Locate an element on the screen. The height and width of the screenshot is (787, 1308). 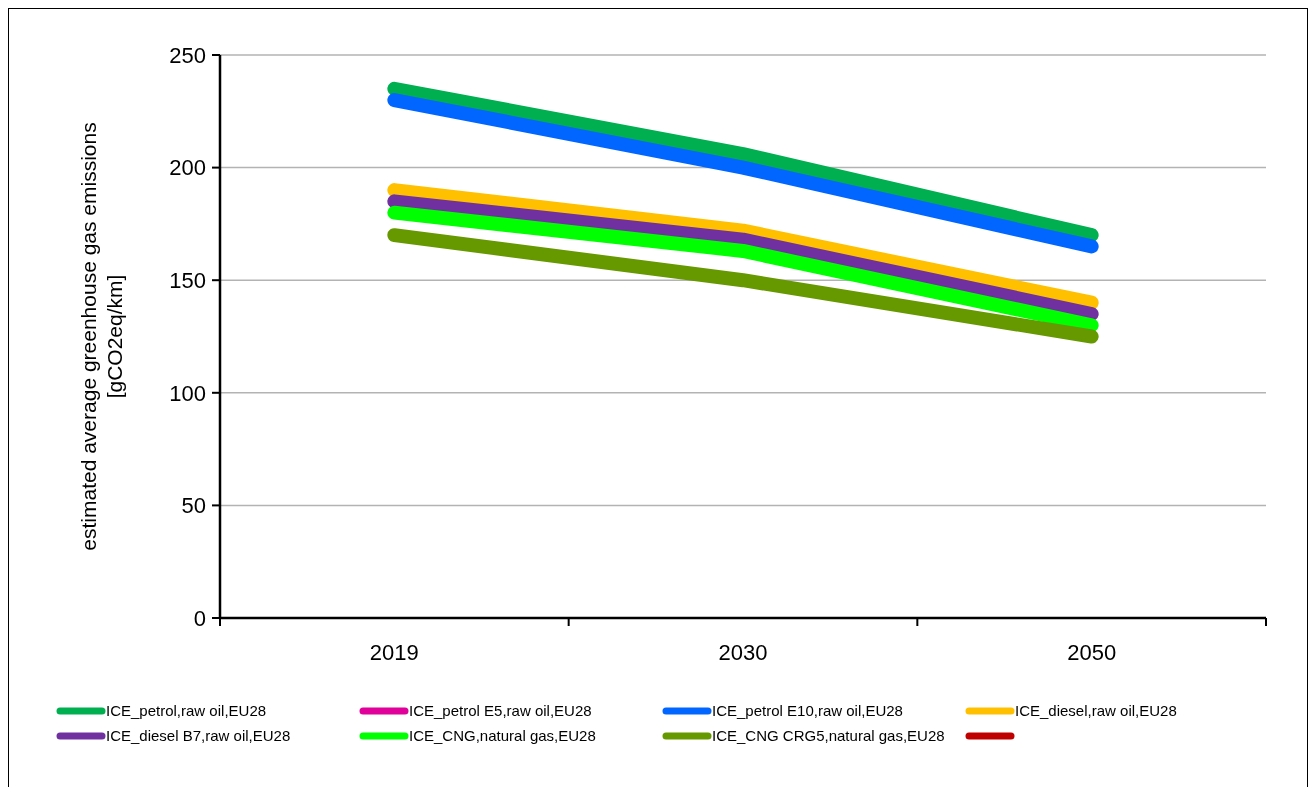
y-tick-label: 0 is located at coordinates (199, 618).